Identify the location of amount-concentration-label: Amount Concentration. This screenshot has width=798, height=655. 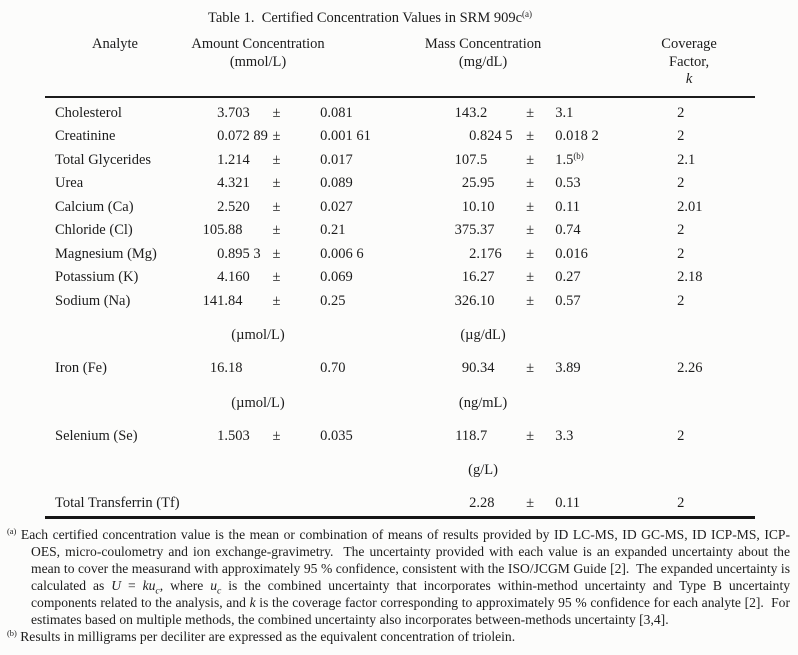
(258, 44).